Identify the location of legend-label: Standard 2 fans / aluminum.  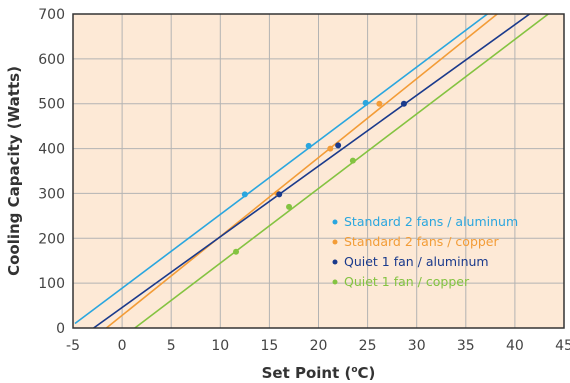
(431, 221).